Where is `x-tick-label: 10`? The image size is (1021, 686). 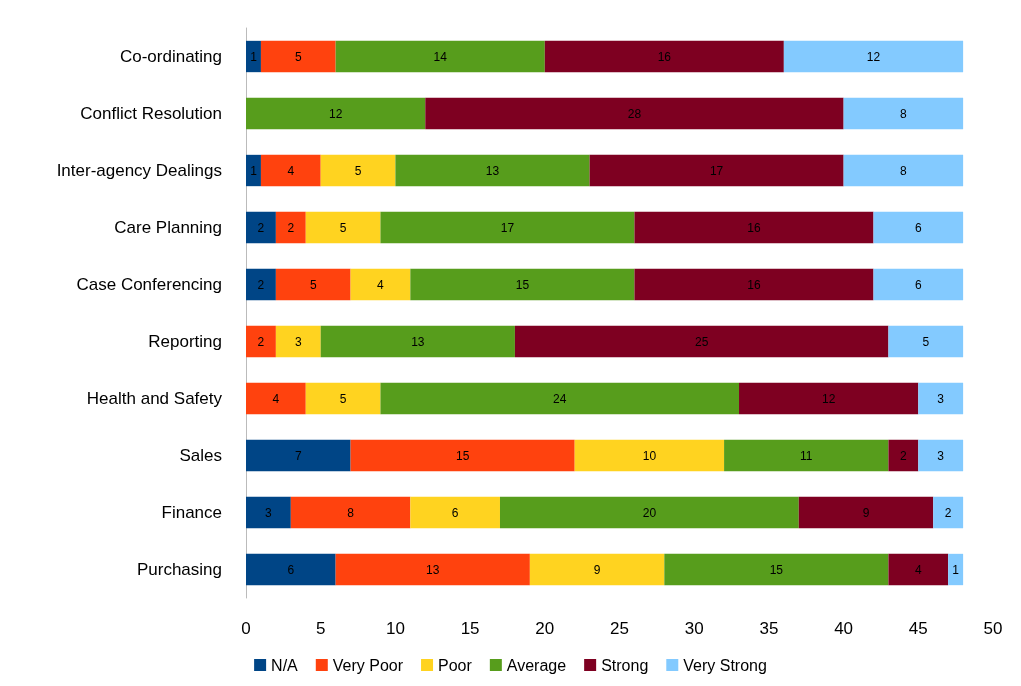 x-tick-label: 10 is located at coordinates (395, 628).